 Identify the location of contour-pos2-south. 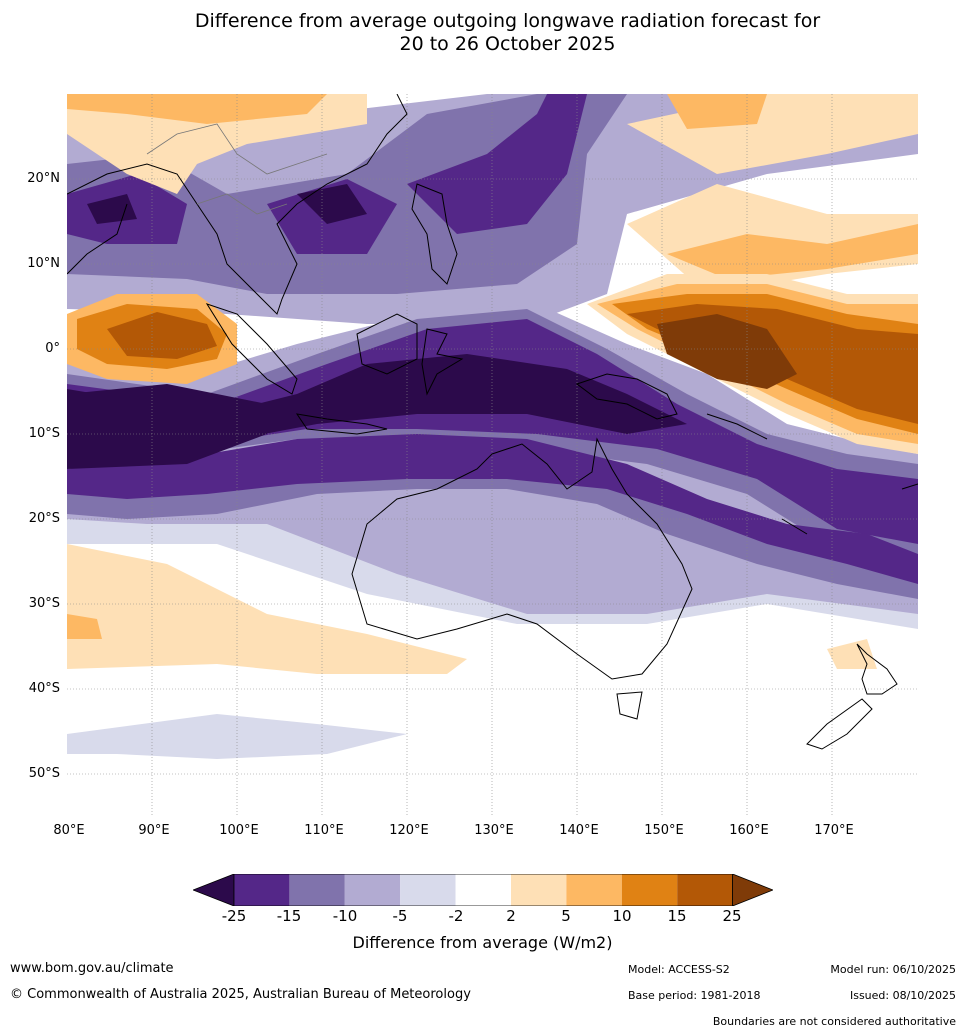
(472, 609).